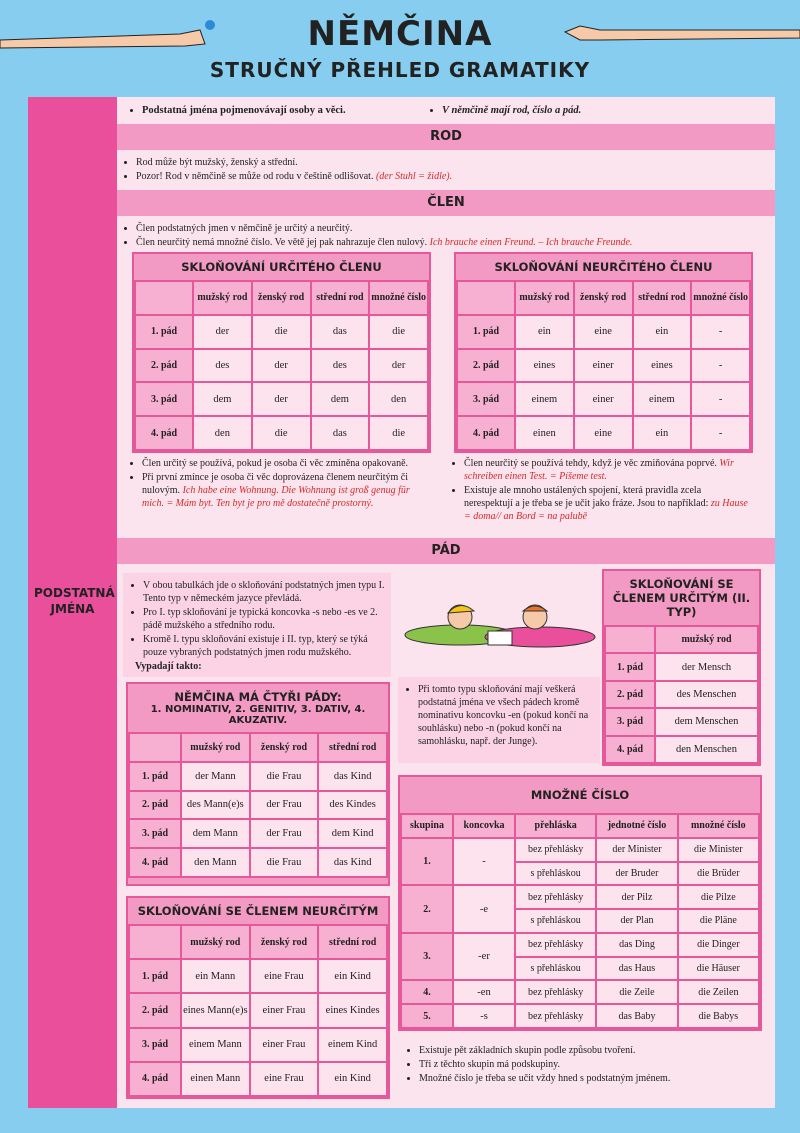 Image resolution: width=800 pixels, height=1133 pixels. What do you see at coordinates (215, 747) in the screenshot?
I see `column-header: mužský rod` at bounding box center [215, 747].